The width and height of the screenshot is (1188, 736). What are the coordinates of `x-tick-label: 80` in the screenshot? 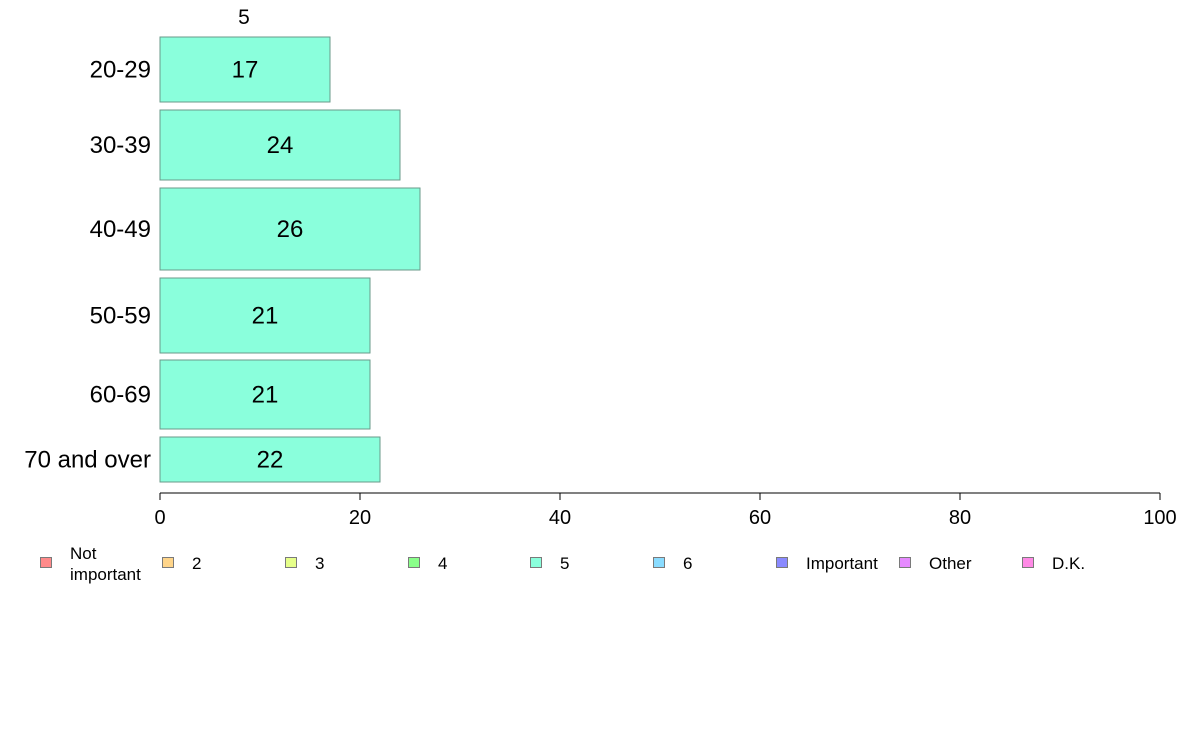 It's located at (960, 518).